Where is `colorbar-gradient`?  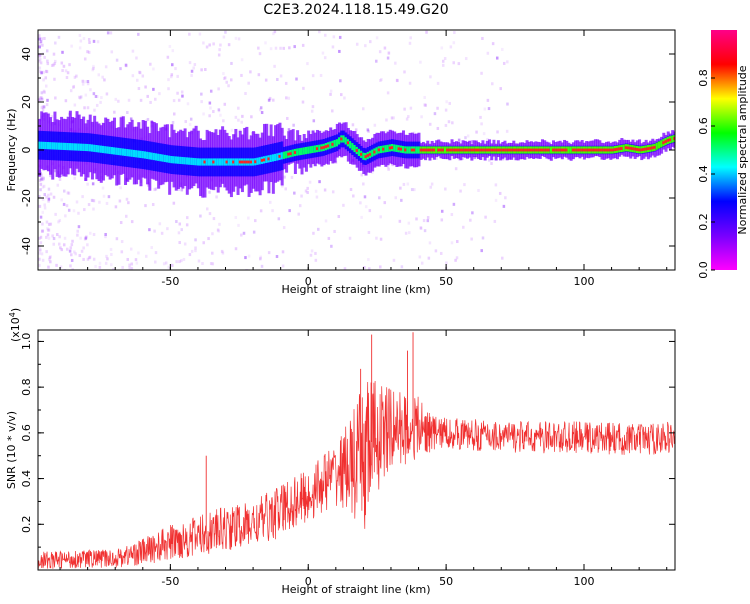 colorbar-gradient is located at coordinates (724, 150).